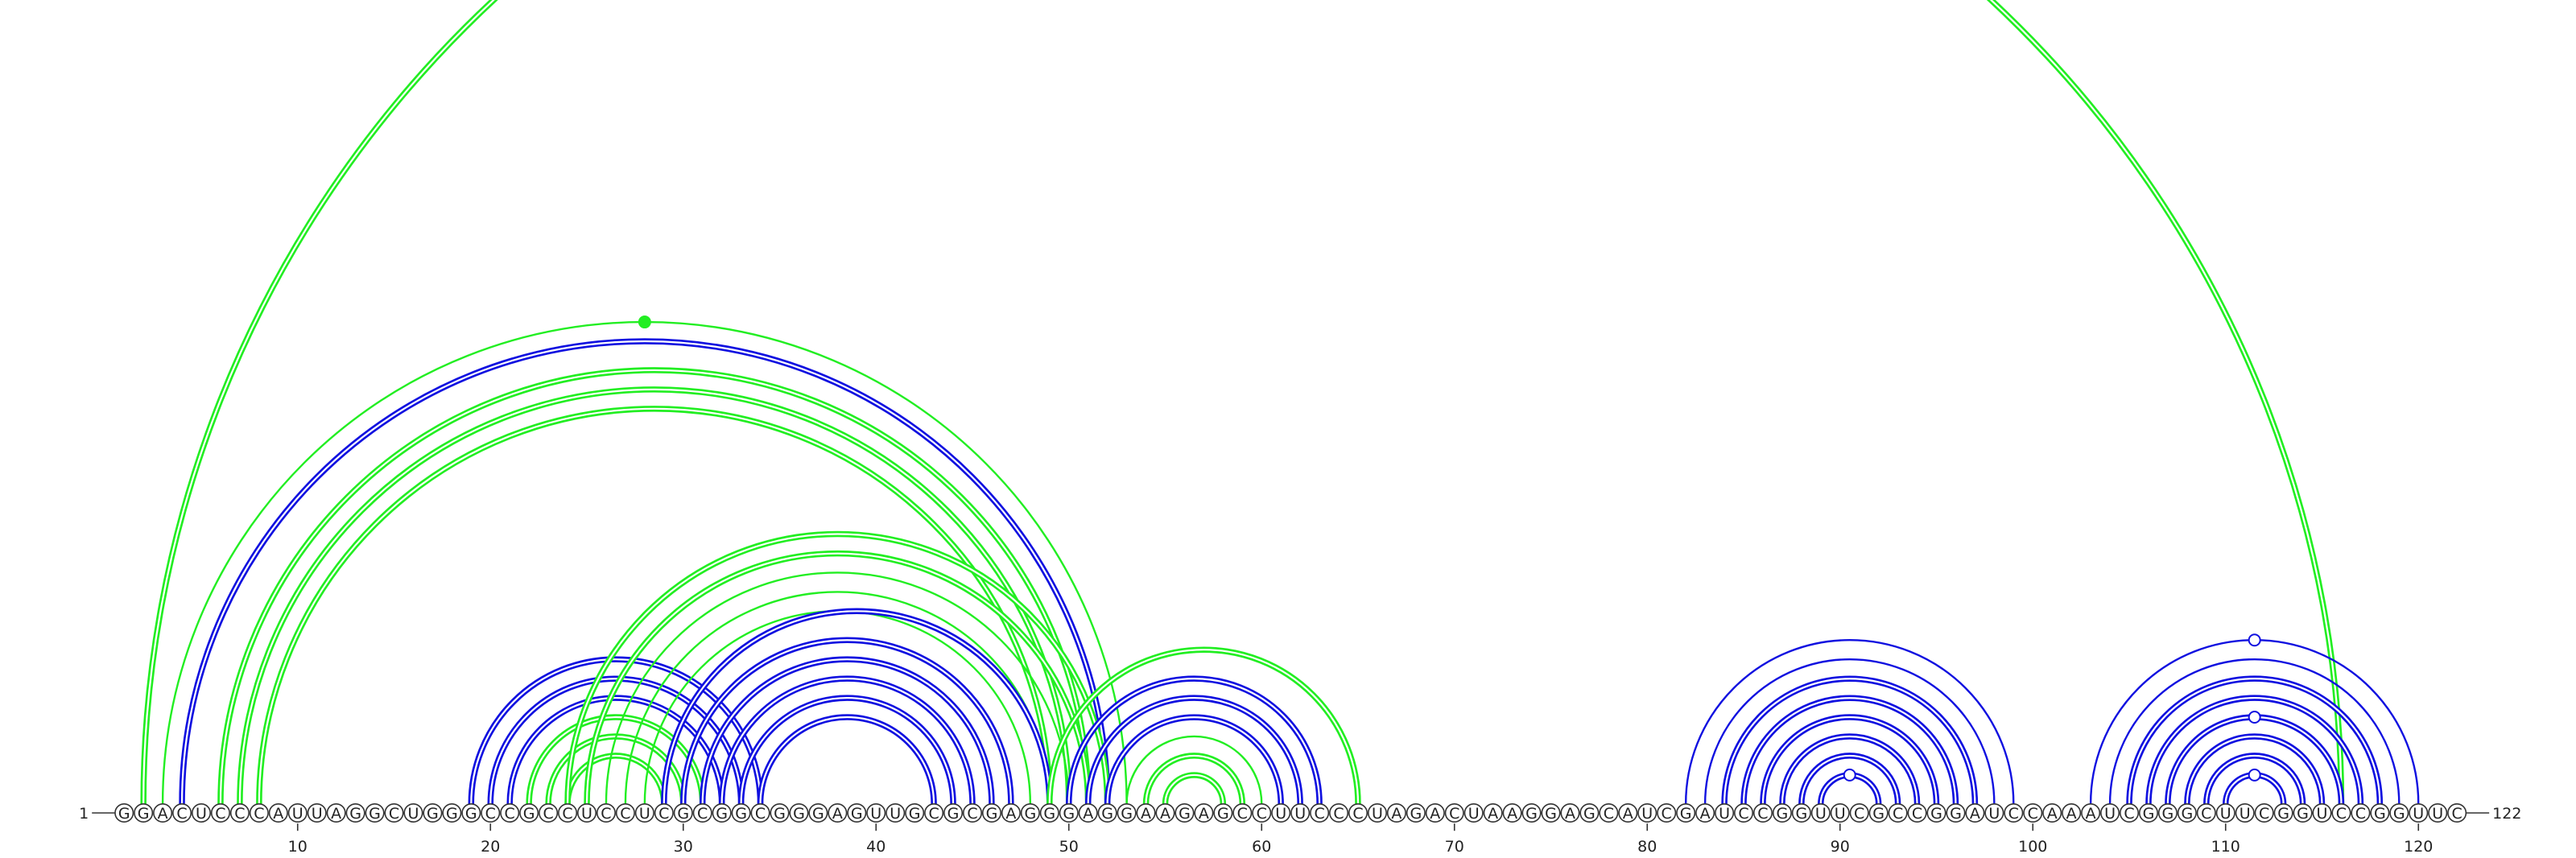  What do you see at coordinates (2254, 750) in the screenshot?
I see `arc-inner` at bounding box center [2254, 750].